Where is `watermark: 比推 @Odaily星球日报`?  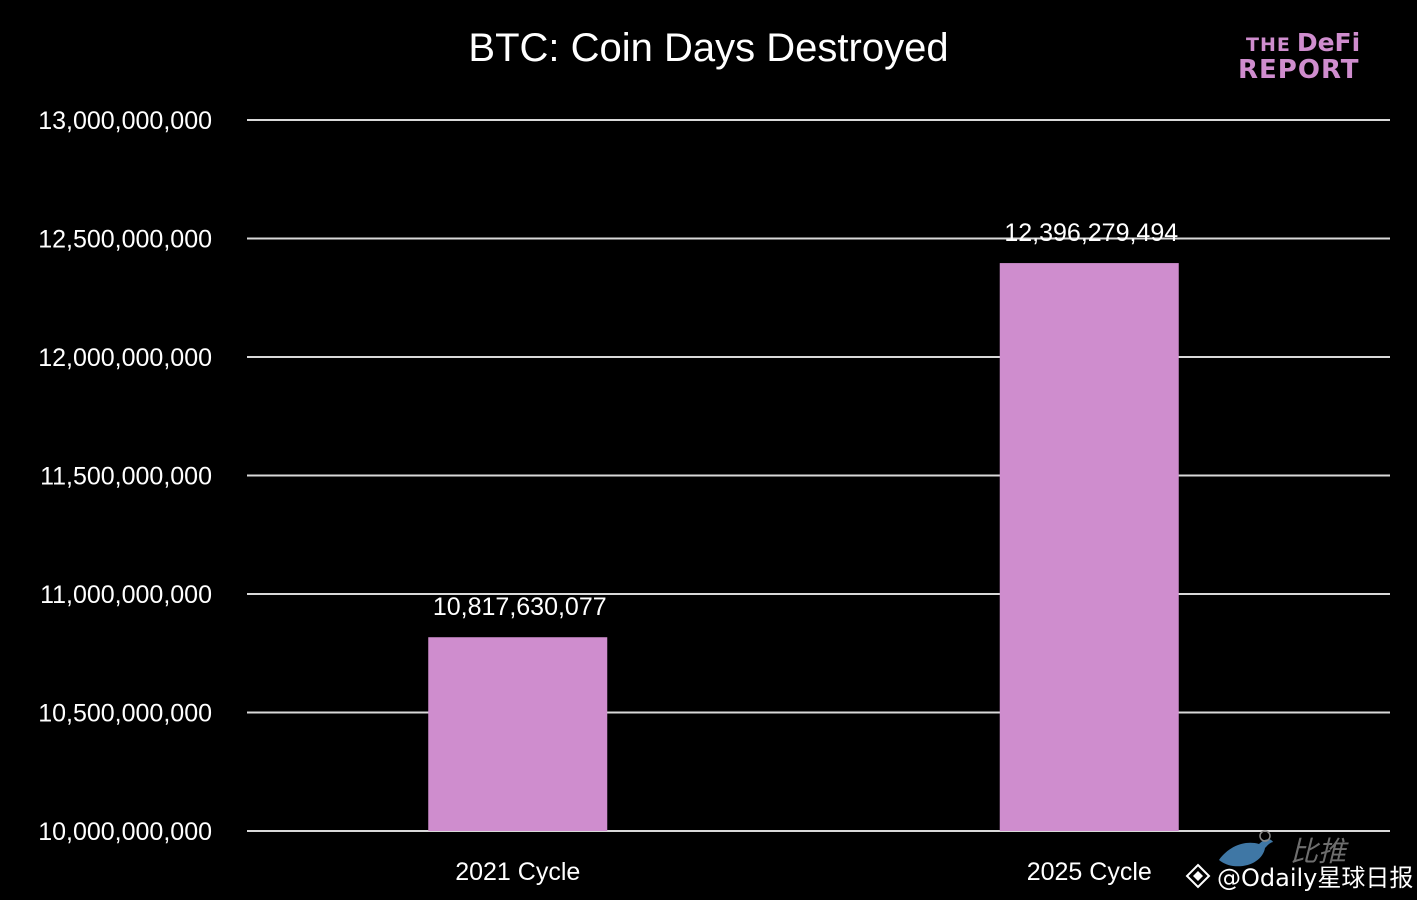
watermark: 比推 @Odaily星球日报 is located at coordinates (1300, 862).